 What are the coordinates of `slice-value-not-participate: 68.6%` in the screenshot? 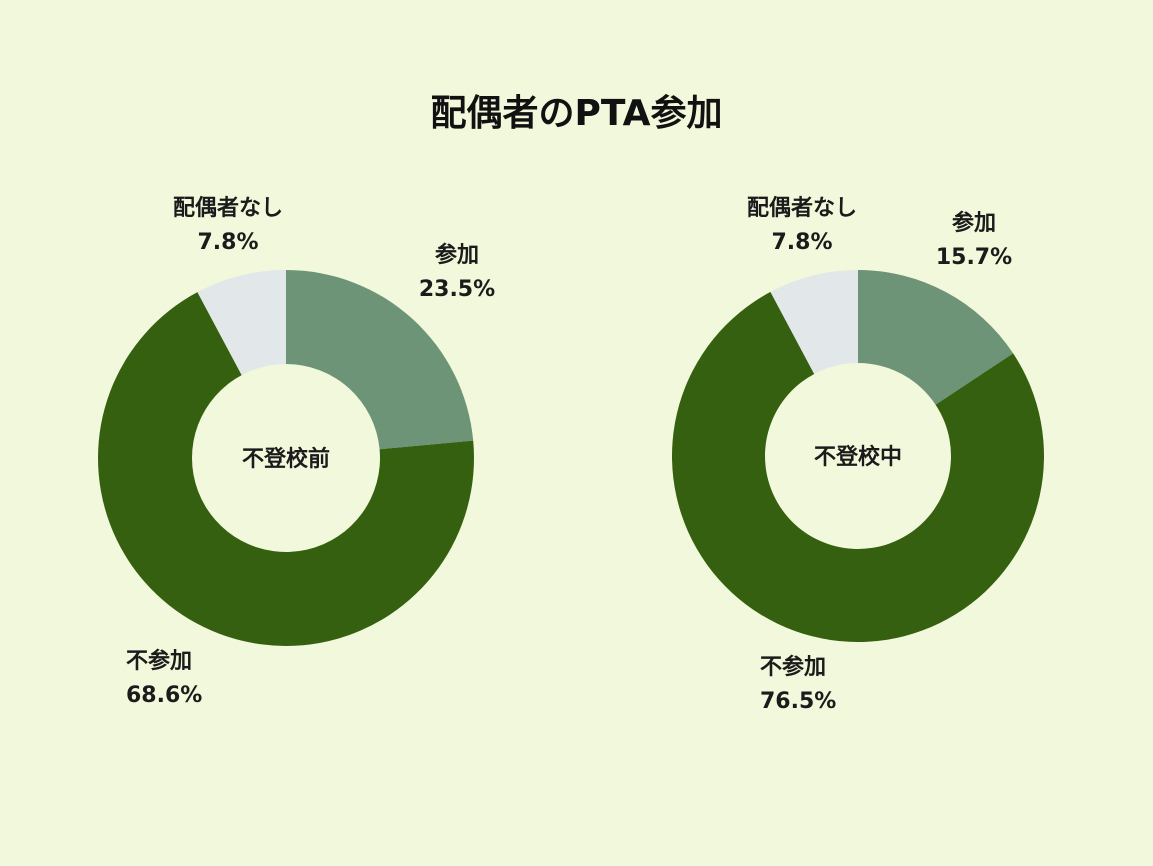 It's located at (164, 695).